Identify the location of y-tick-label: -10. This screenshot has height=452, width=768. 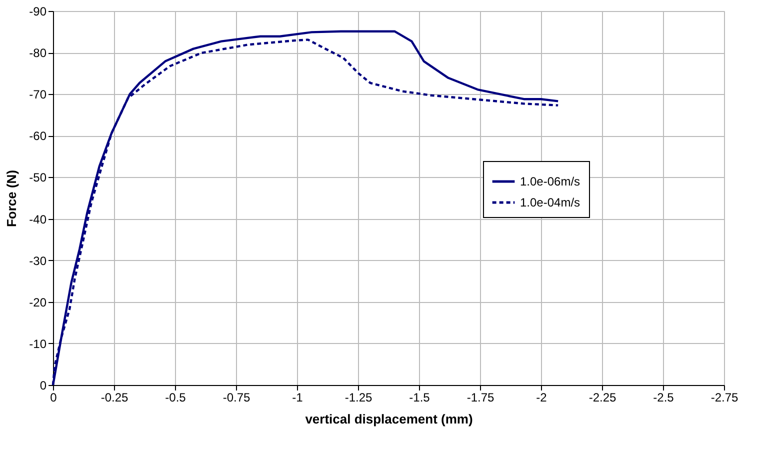
(38, 343).